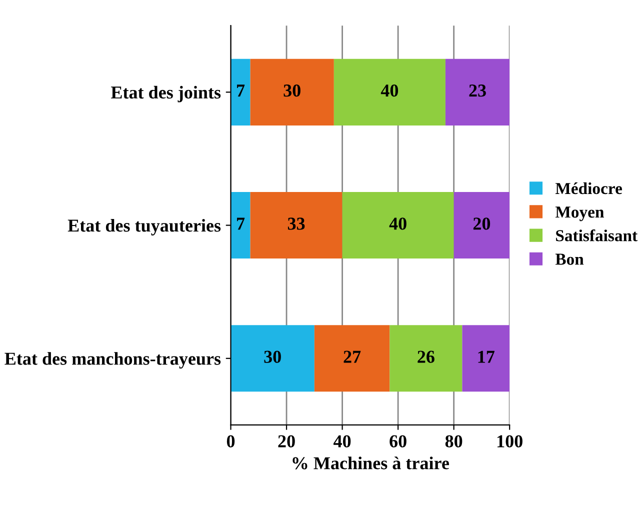  I want to click on data-label: 27, so click(352, 356).